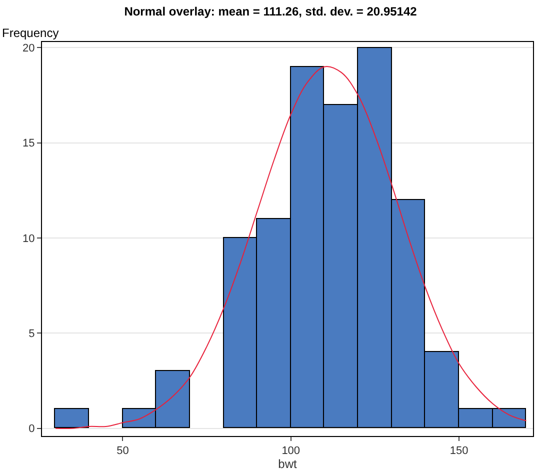 This screenshot has width=541, height=476. Describe the element at coordinates (271, 11) in the screenshot. I see `chart-title: Normal overlay: mean = 111.26, std. dev. = 20.95142` at that location.